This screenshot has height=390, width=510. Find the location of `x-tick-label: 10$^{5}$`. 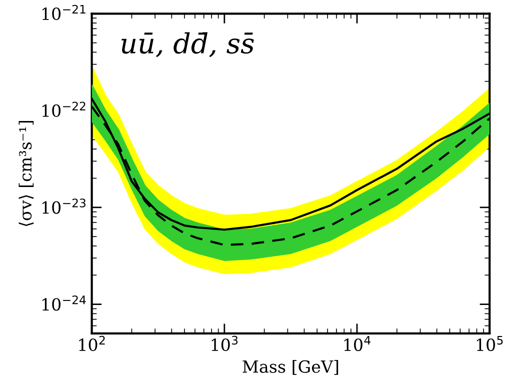

x-tick-label: 10$^{5}$ is located at coordinates (489, 344).